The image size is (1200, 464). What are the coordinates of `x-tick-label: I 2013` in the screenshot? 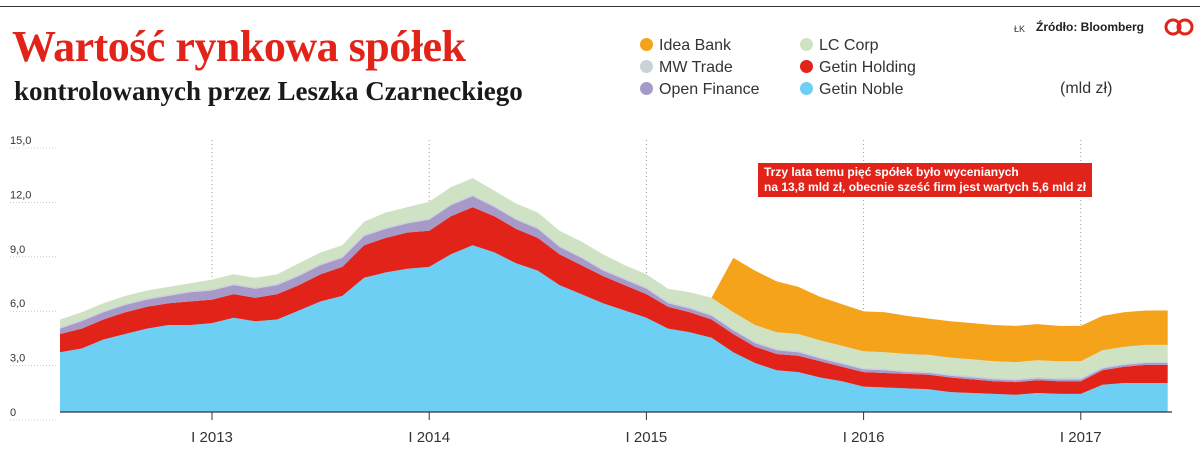 It's located at (212, 437).